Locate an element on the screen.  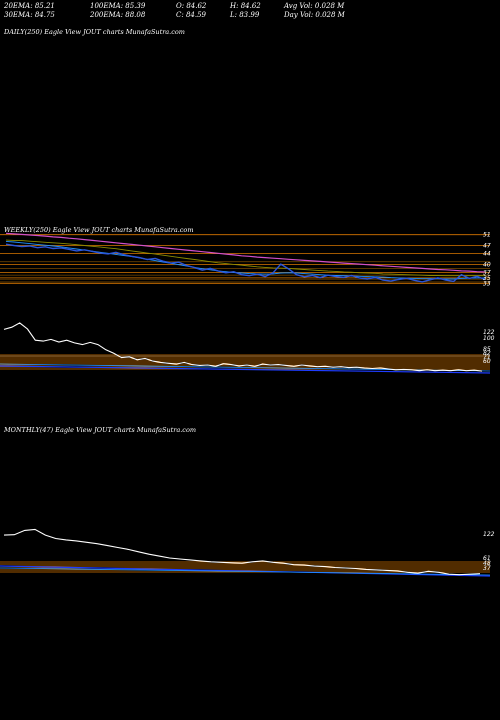
weekly-price-lines is located at coordinates (245, 257).